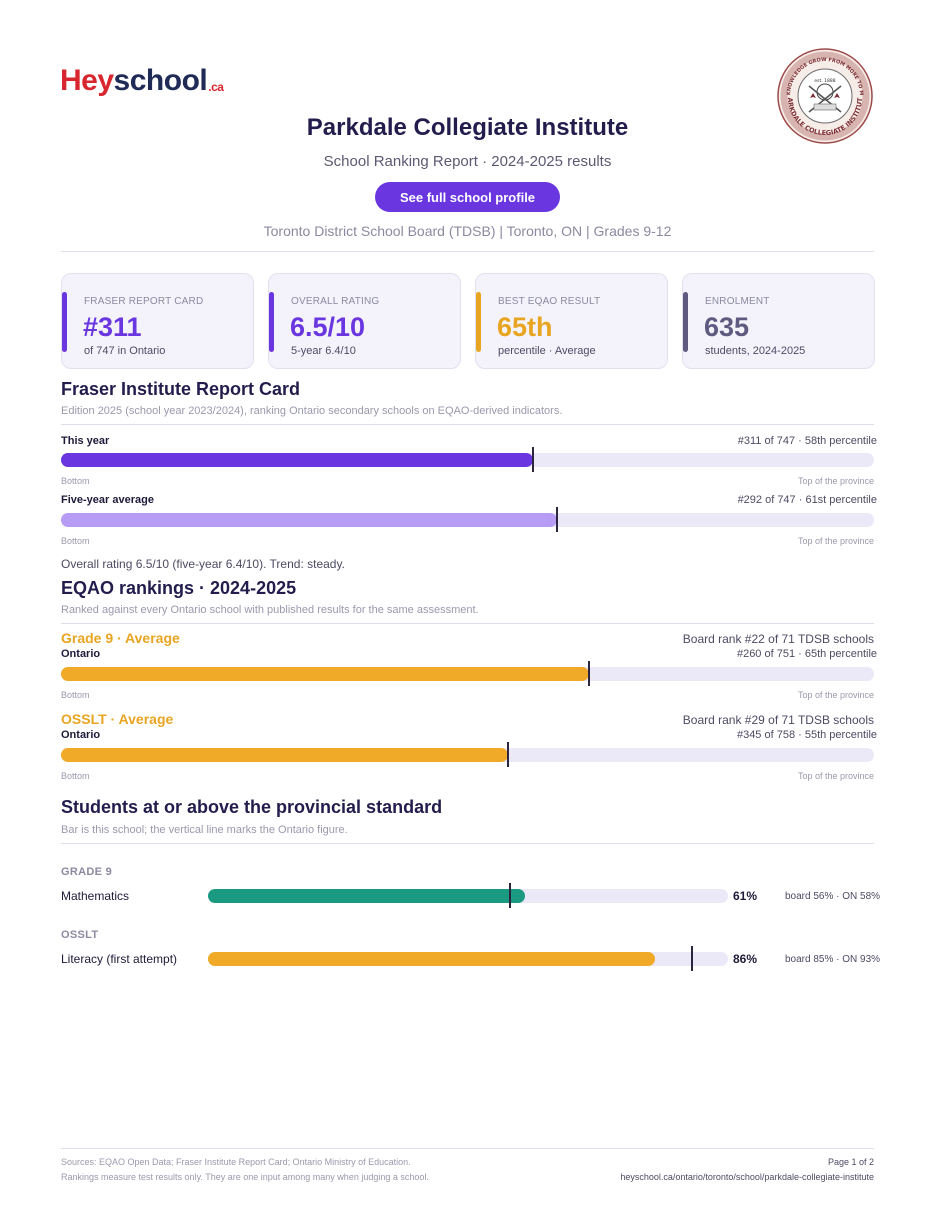 The image size is (935, 1210). What do you see at coordinates (117, 719) in the screenshot?
I see `eqao-row-title: OSSLT · Average` at bounding box center [117, 719].